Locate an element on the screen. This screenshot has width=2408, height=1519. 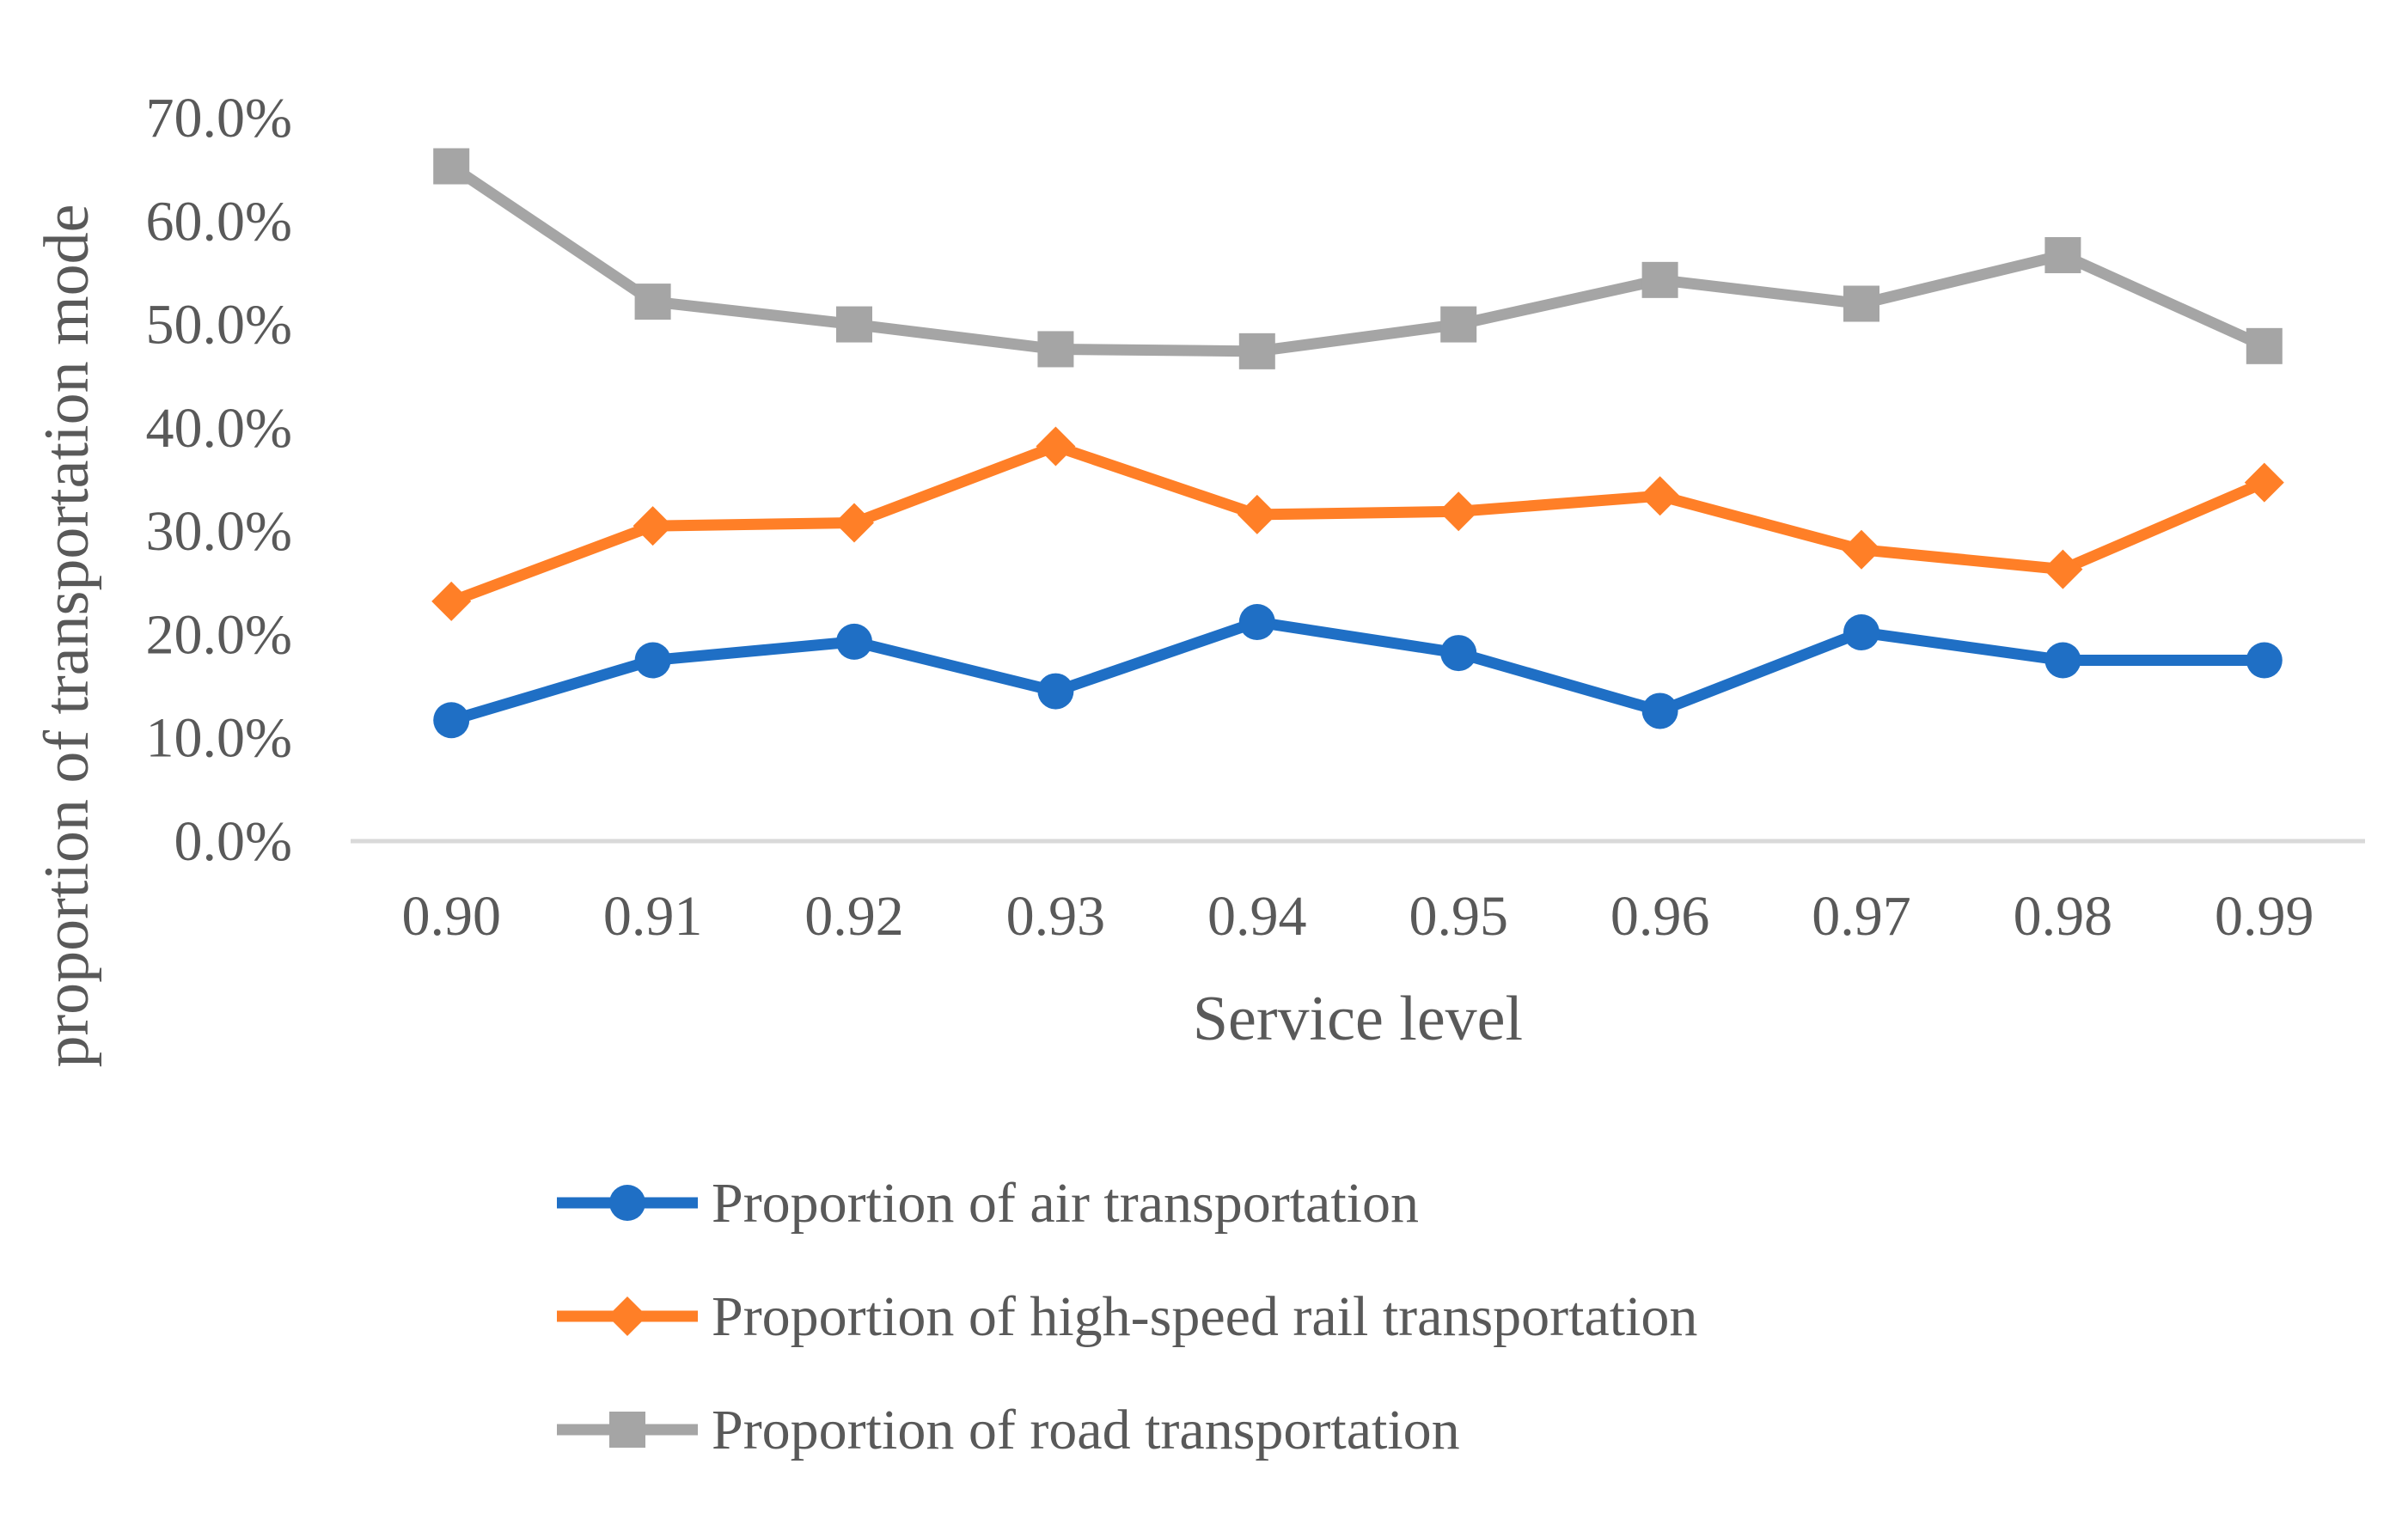
x-tick-label: 0.94 is located at coordinates (1257, 916).